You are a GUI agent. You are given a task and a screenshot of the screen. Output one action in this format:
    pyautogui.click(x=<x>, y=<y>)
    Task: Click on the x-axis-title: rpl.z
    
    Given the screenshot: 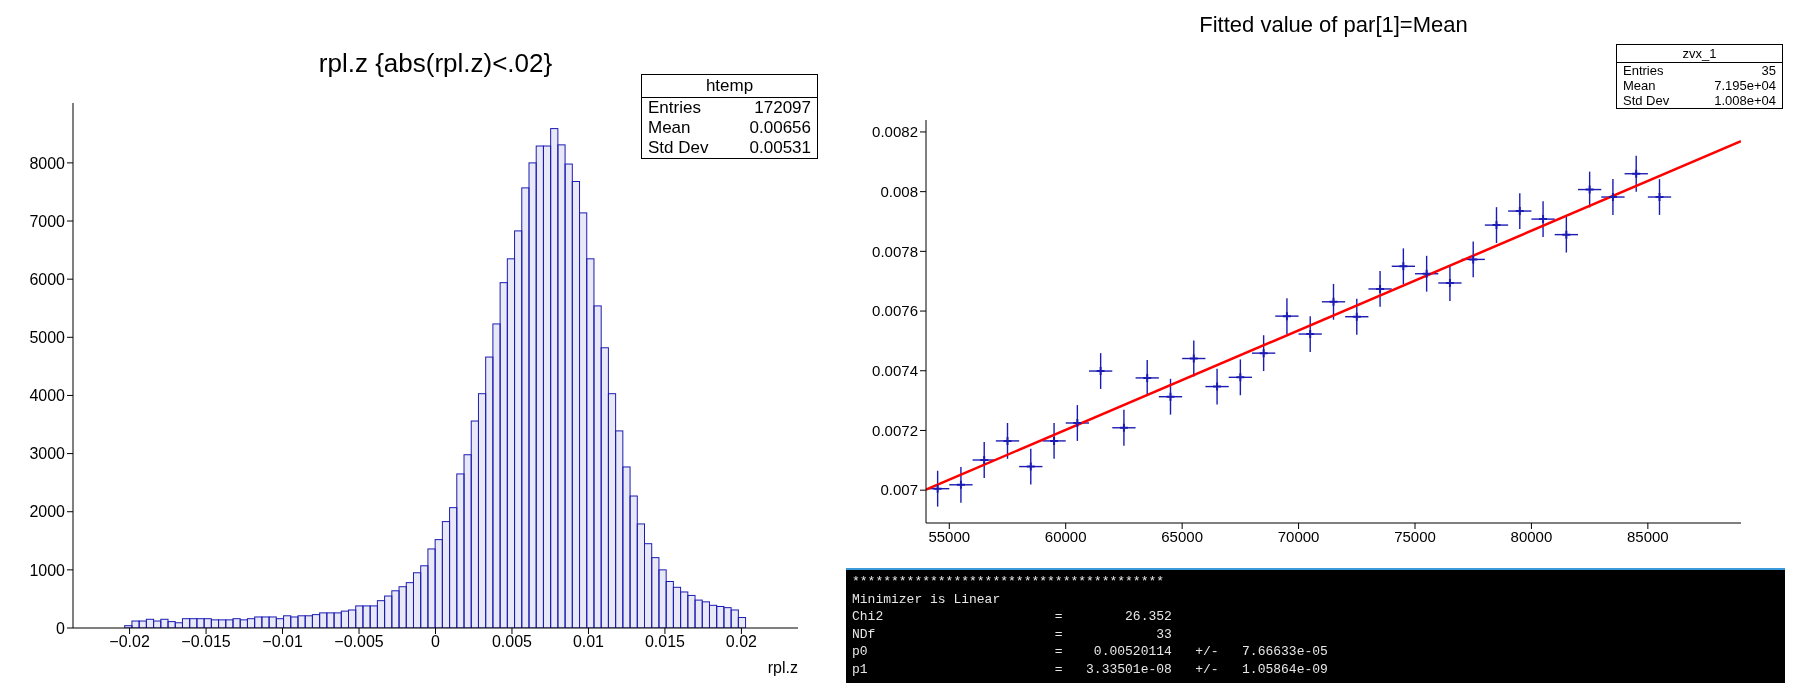 What is the action you would take?
    pyautogui.click(x=782, y=667)
    